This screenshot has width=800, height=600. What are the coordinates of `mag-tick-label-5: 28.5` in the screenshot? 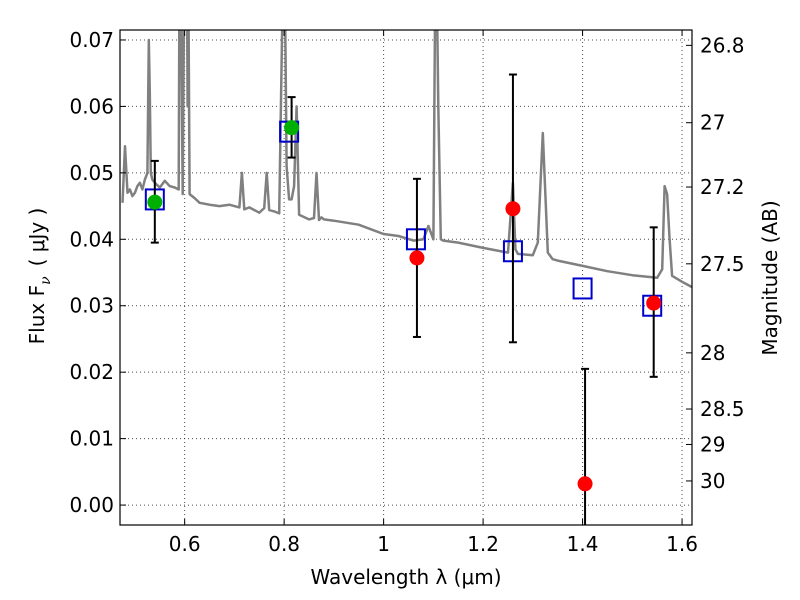 It's located at (722, 409).